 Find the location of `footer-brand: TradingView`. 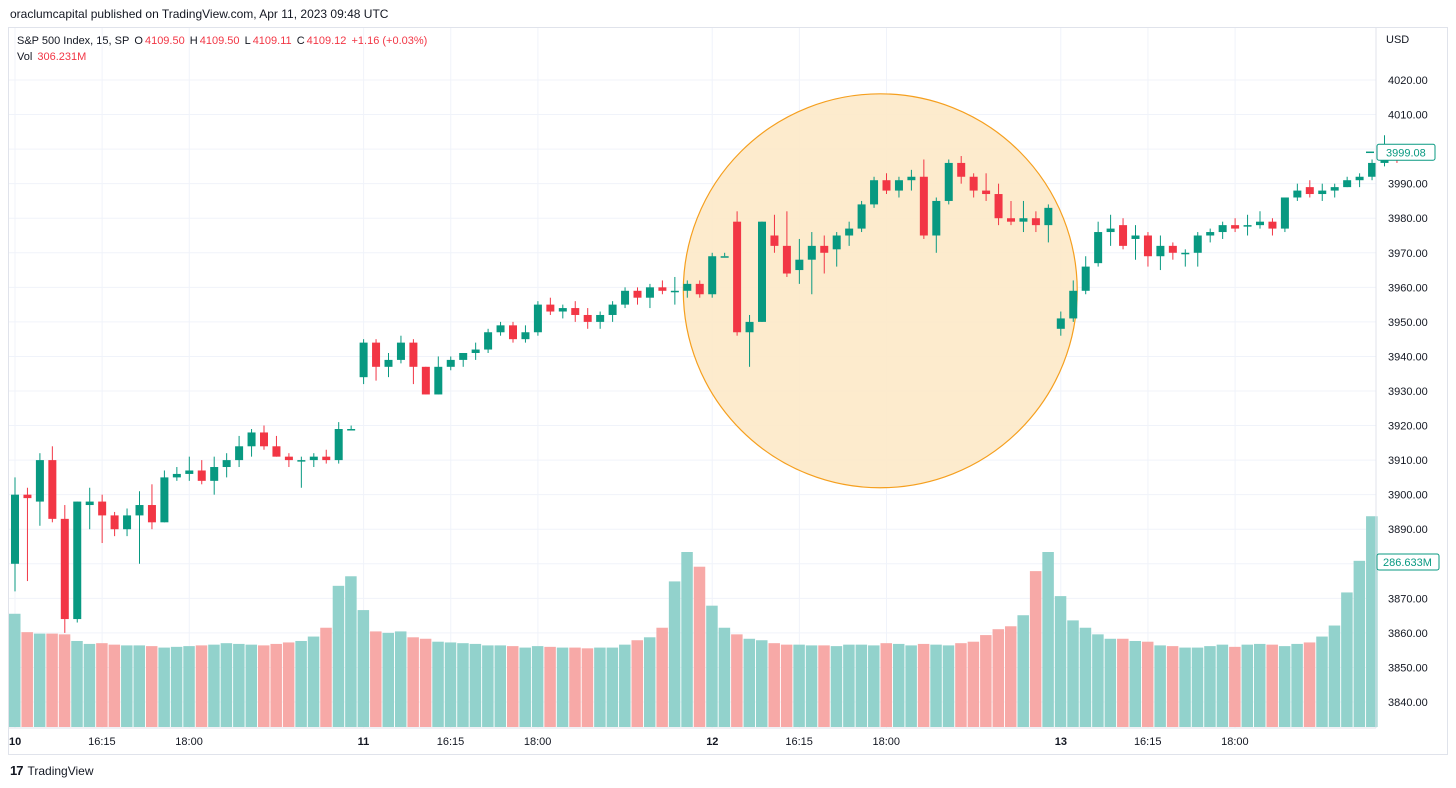

footer-brand: TradingView is located at coordinates (60, 770).